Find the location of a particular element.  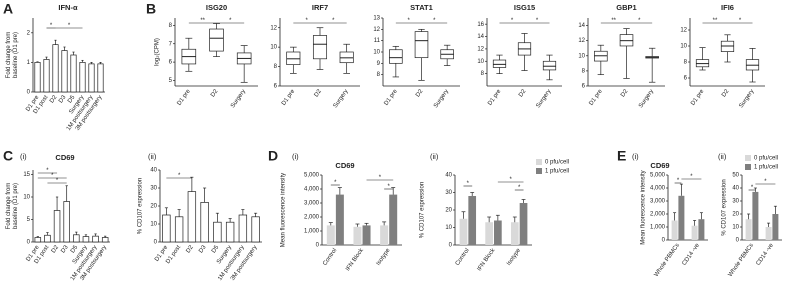

chart-title: GBP1 is located at coordinates (626, 7).